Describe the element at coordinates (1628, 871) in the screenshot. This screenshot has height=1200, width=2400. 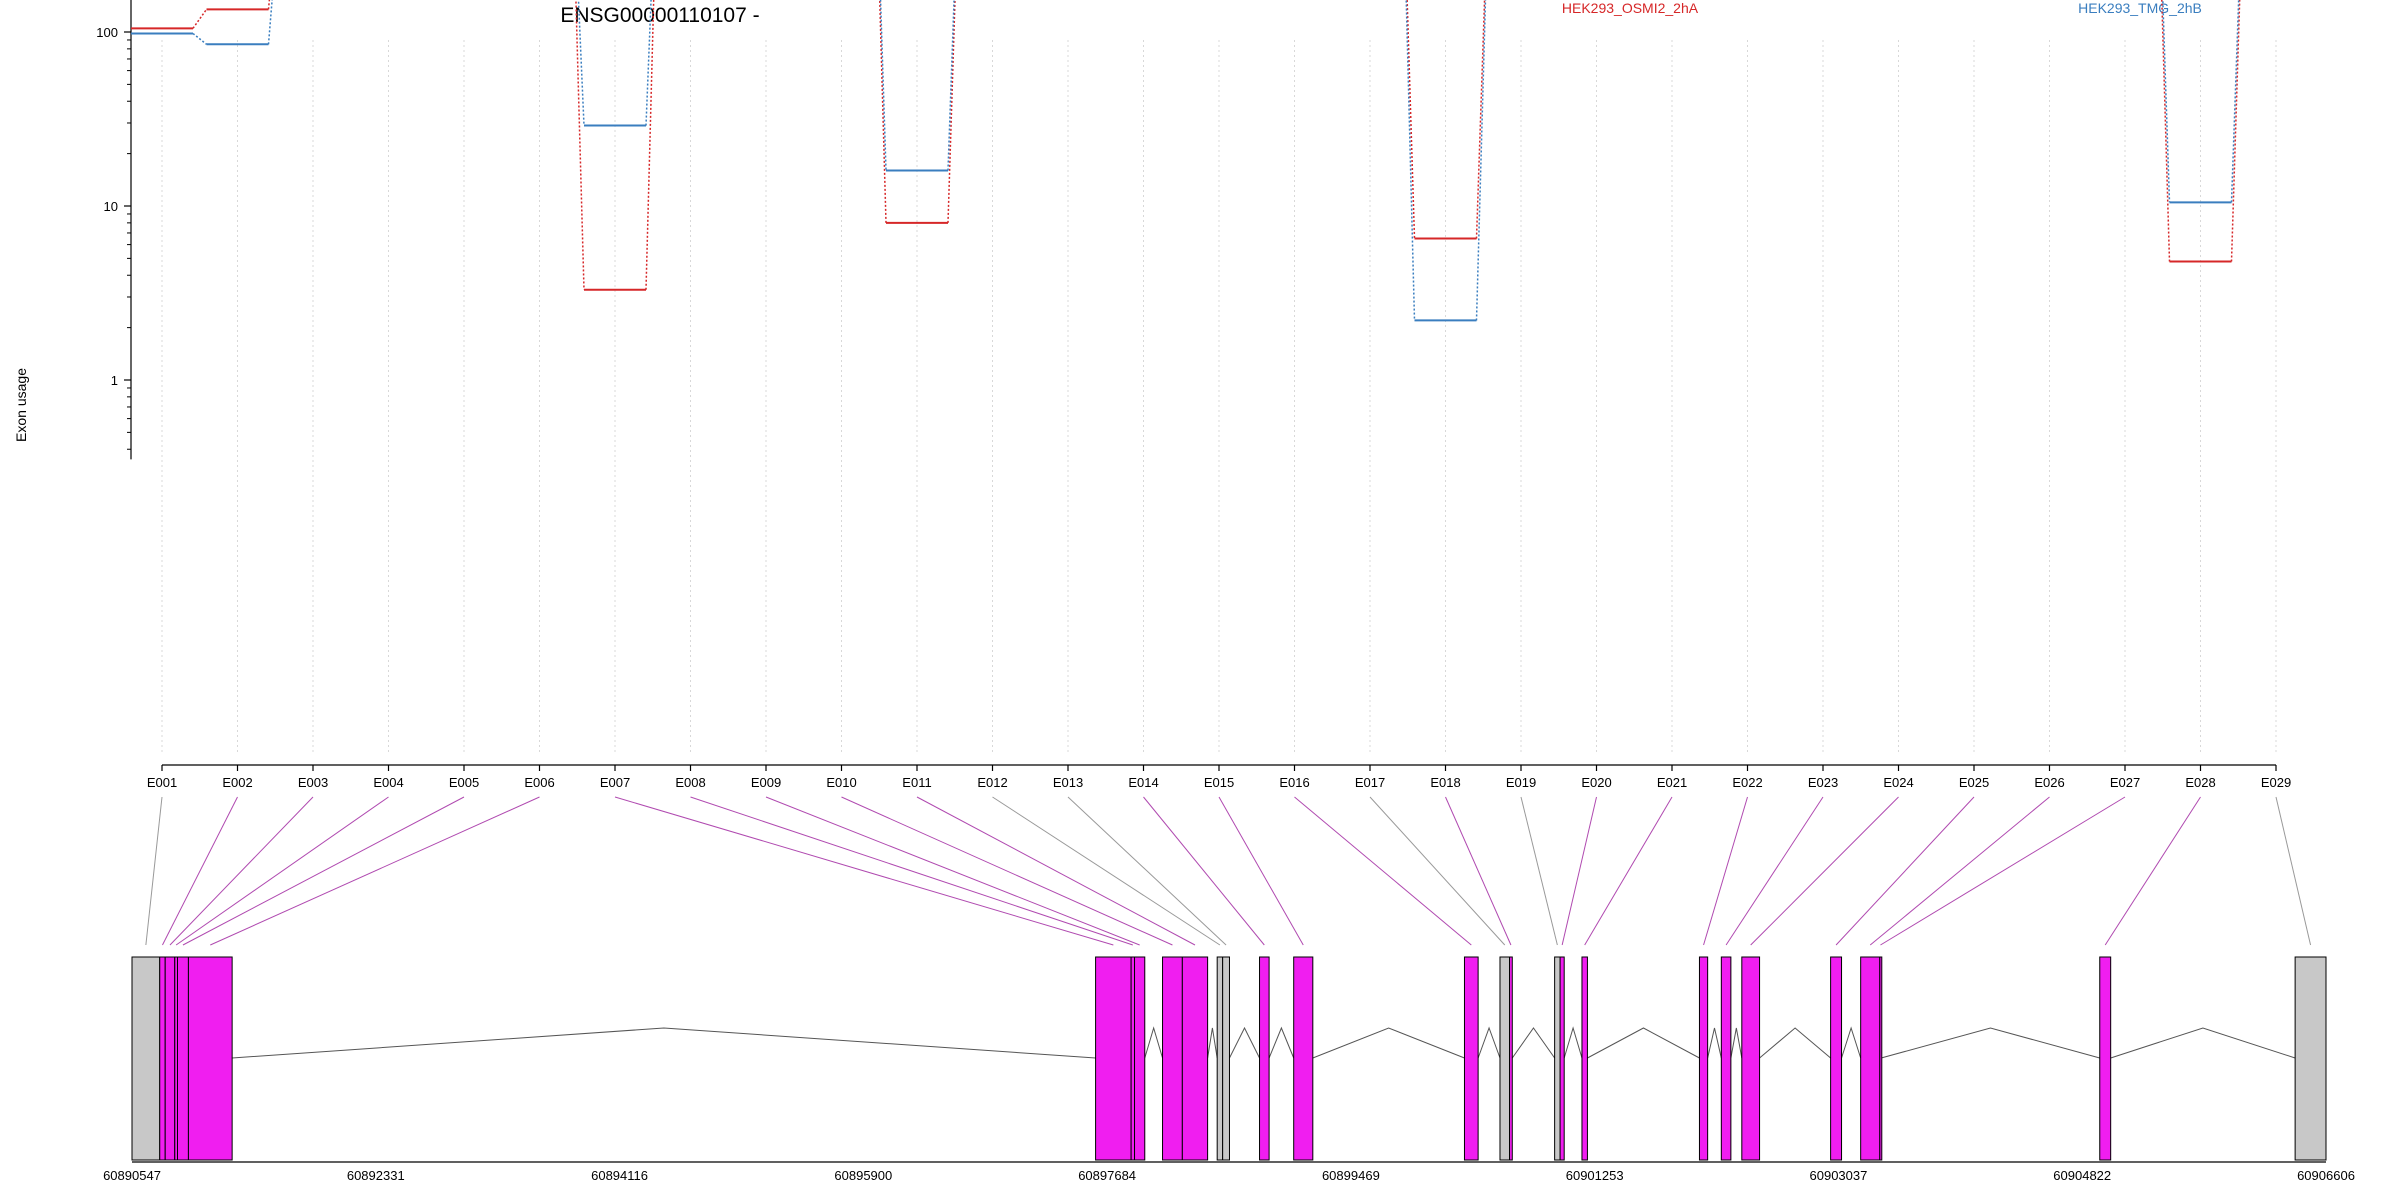
I see `connector-e021` at that location.